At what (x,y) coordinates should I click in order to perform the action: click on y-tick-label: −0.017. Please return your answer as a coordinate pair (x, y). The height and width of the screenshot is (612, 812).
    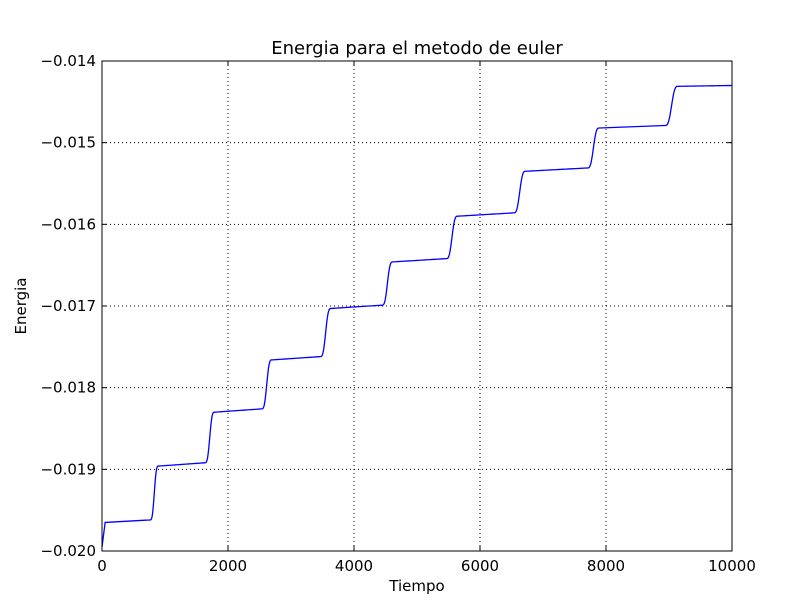
    Looking at the image, I should click on (68, 306).